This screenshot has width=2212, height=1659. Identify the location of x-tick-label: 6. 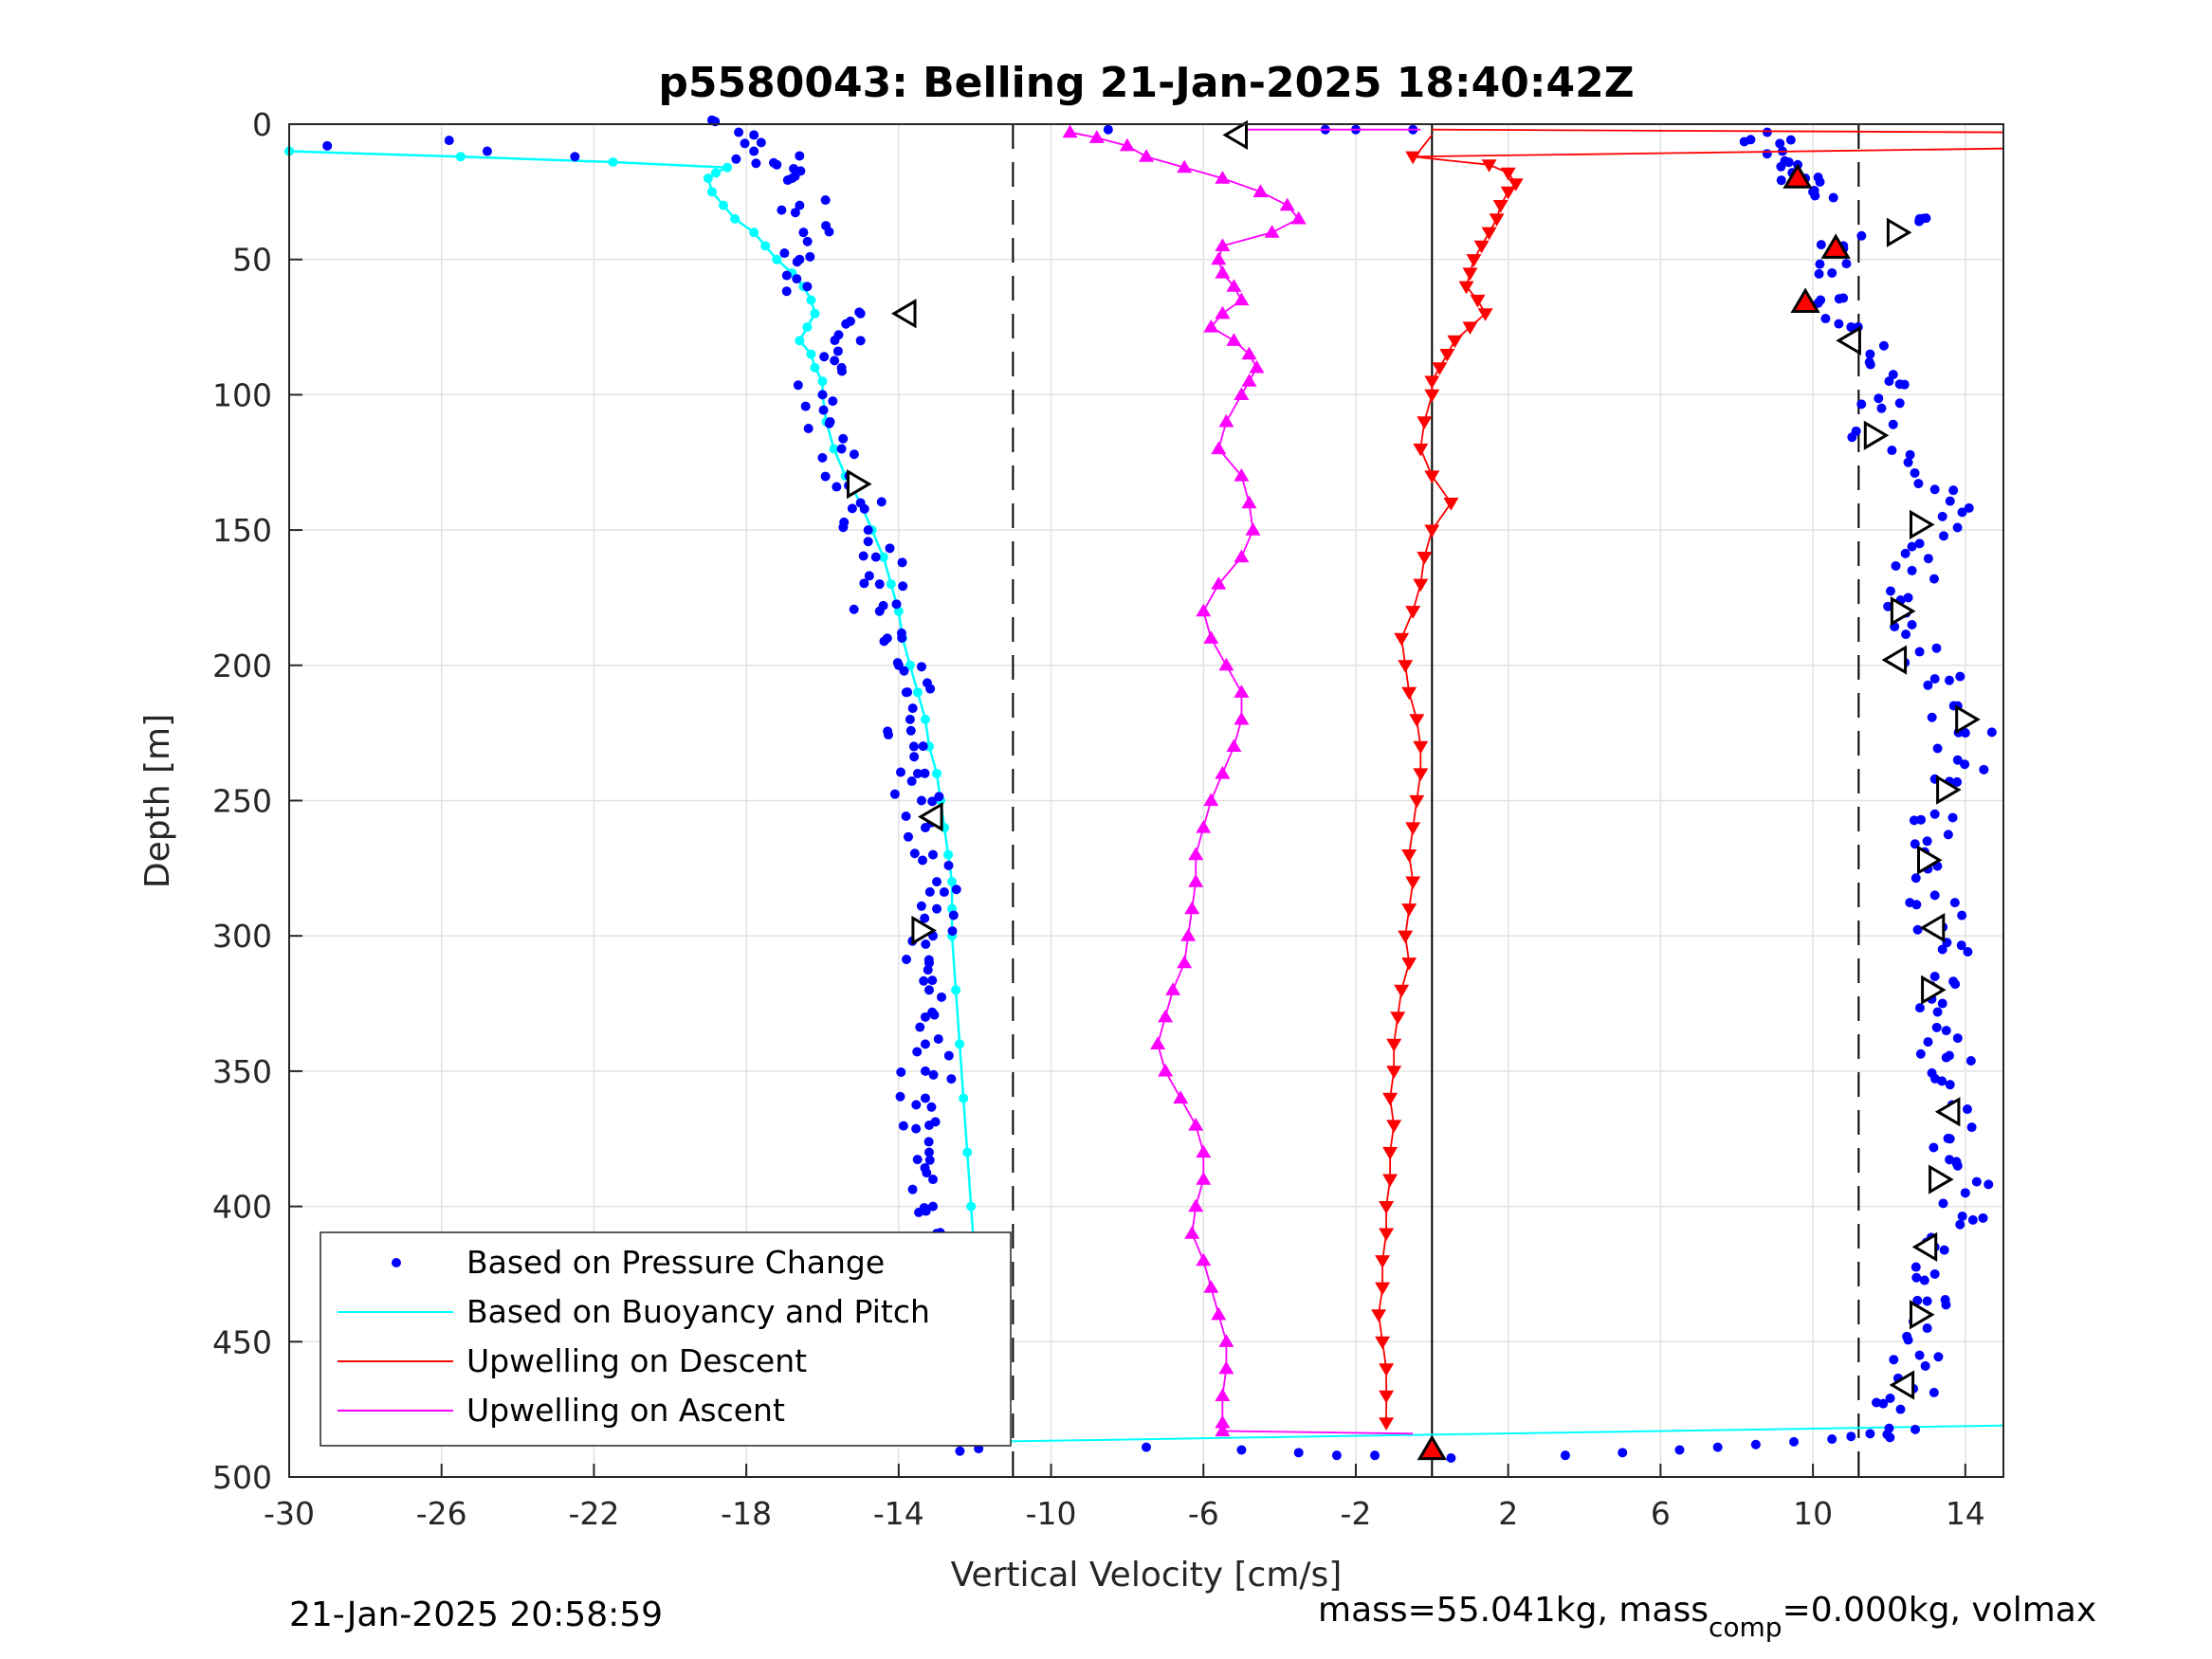
(1661, 1513).